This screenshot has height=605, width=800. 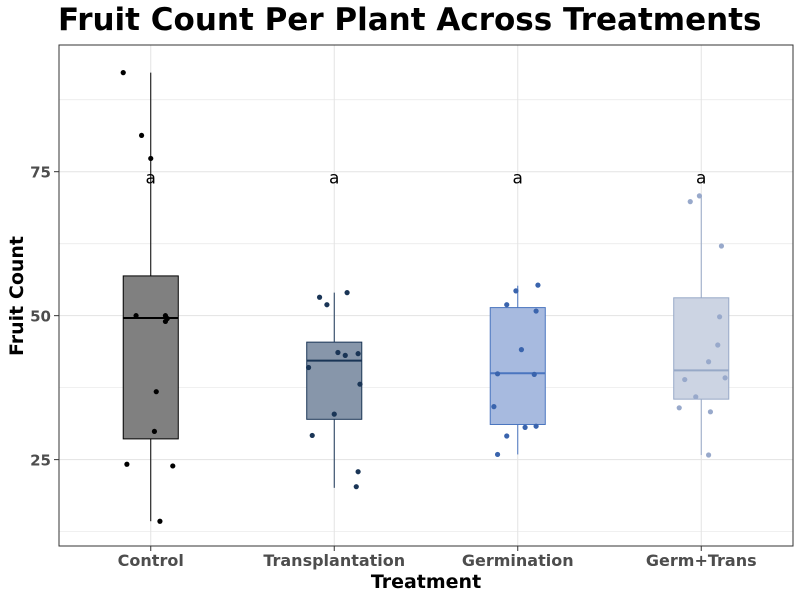 I want to click on y-tick-label: 25, so click(x=40, y=461).